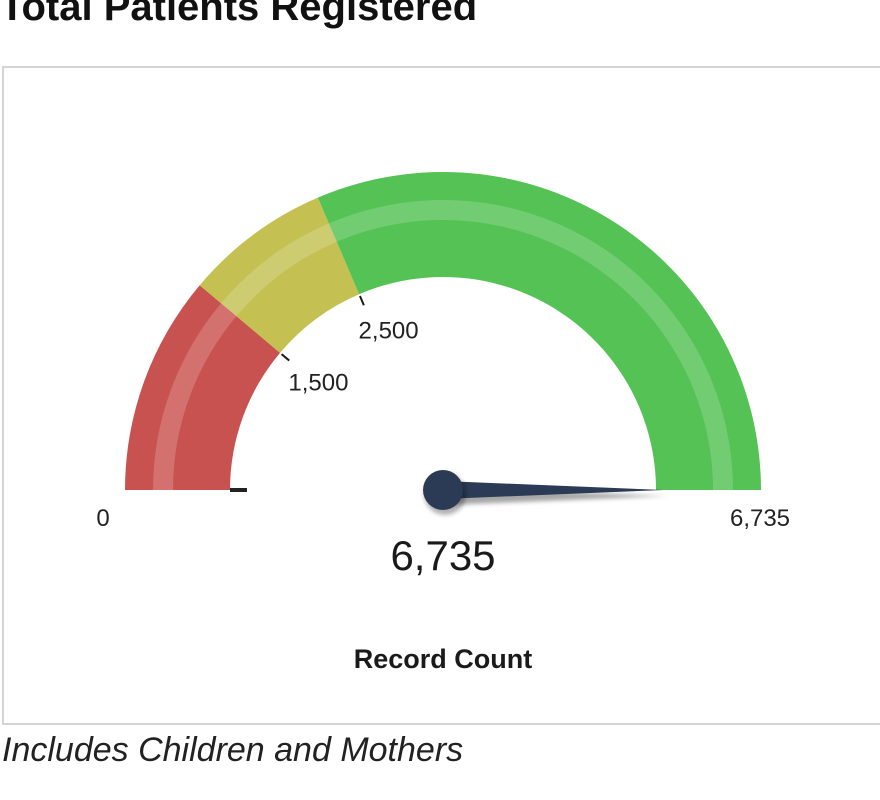 Image resolution: width=880 pixels, height=800 pixels. What do you see at coordinates (239, 14) in the screenshot?
I see `page-title: Total Patients Registered` at bounding box center [239, 14].